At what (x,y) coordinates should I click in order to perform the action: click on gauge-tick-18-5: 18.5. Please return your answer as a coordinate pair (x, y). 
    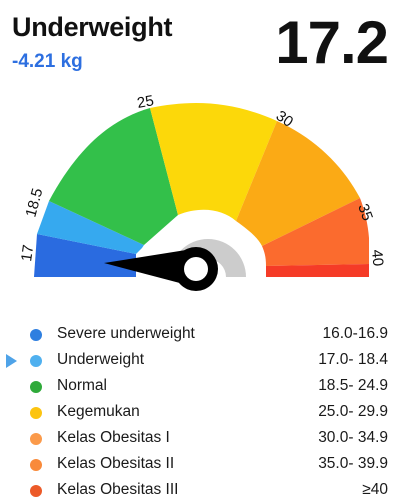
    Looking at the image, I should click on (34, 202).